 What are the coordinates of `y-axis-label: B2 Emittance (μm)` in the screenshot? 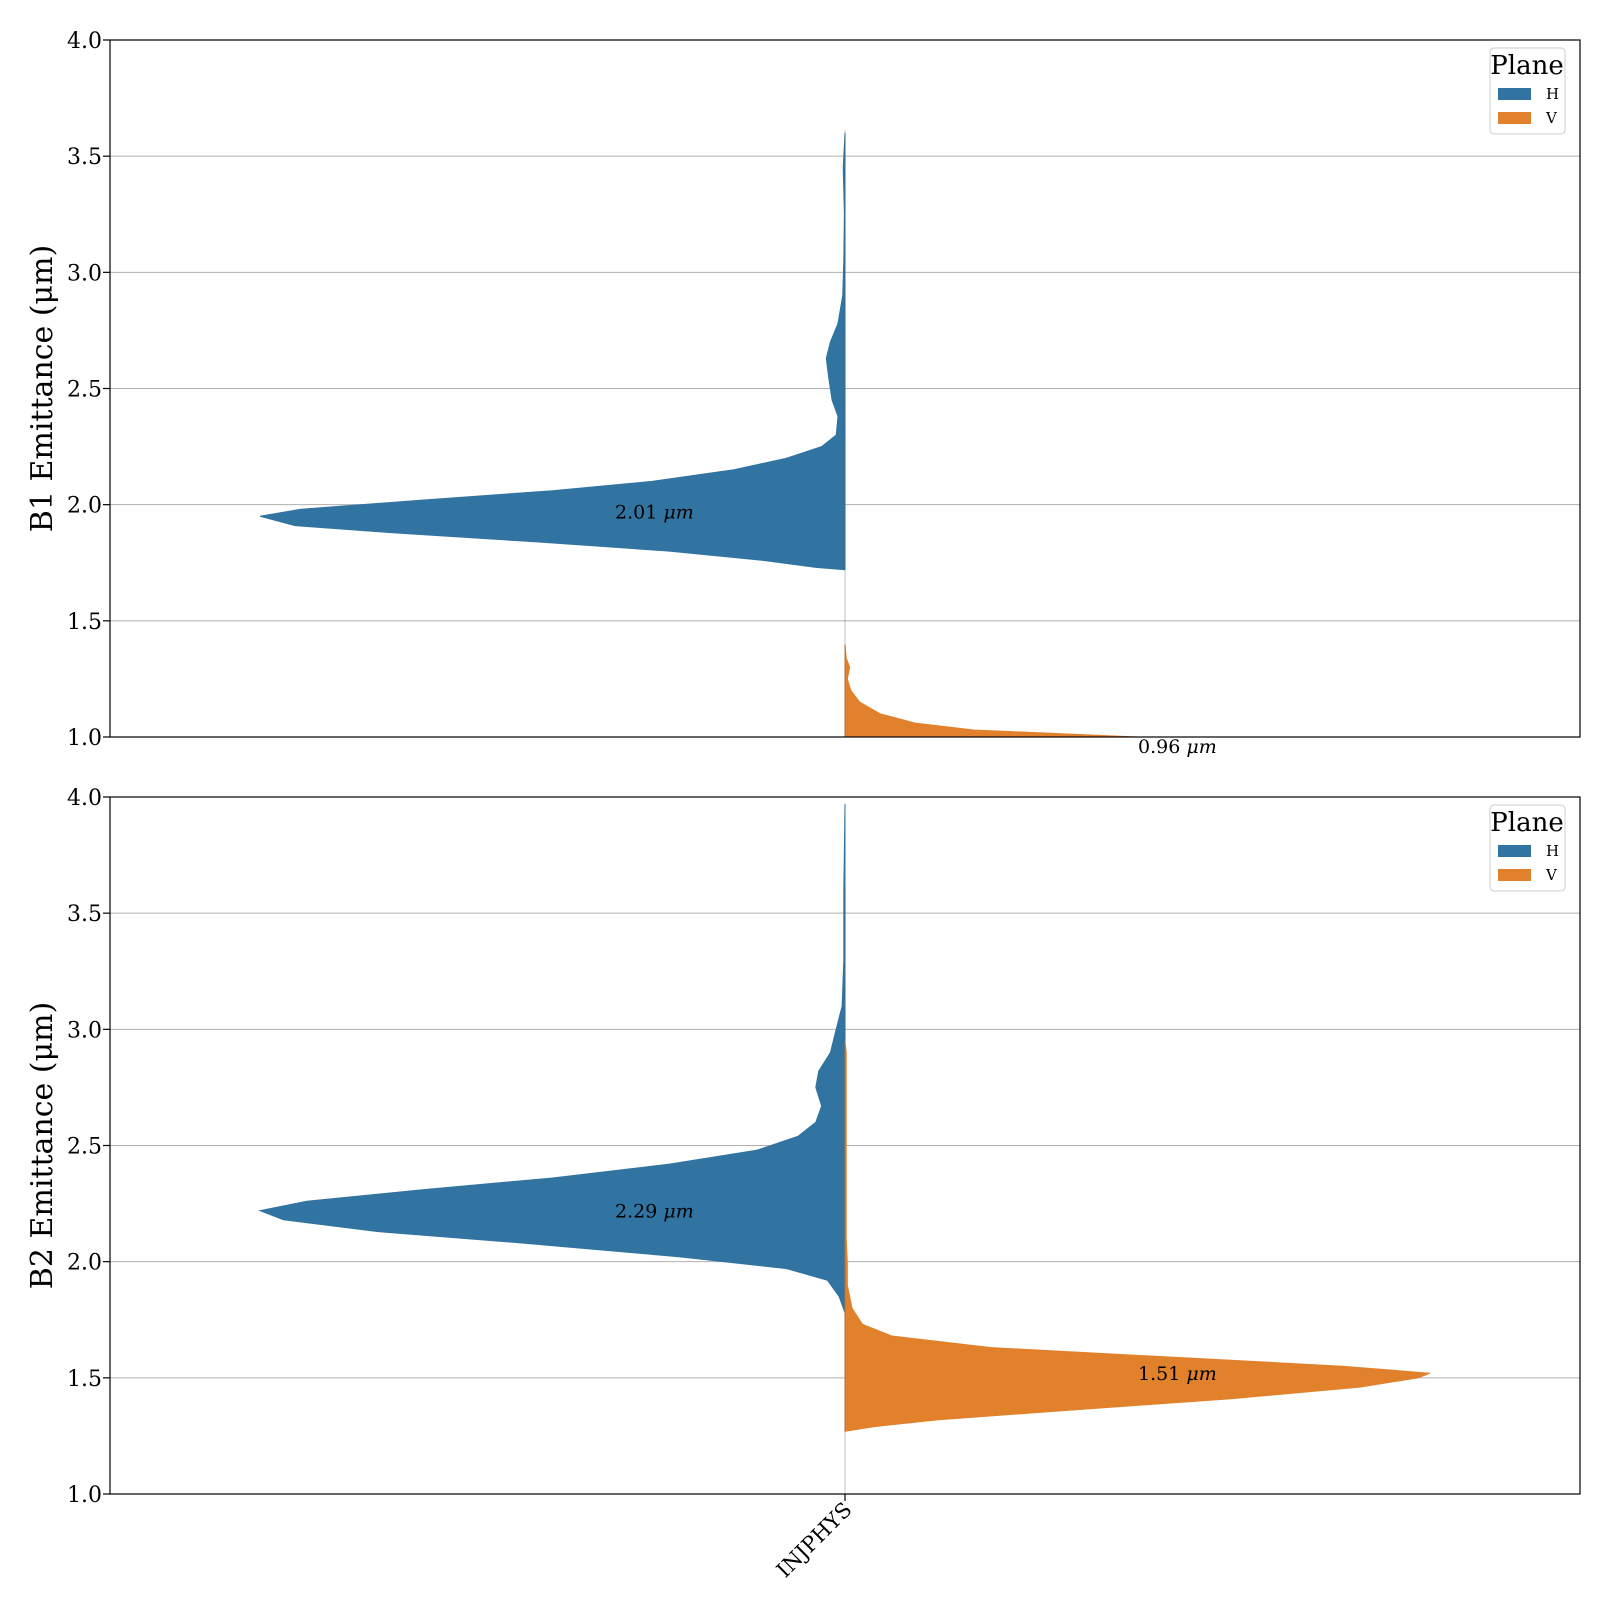 It's located at (42, 1145).